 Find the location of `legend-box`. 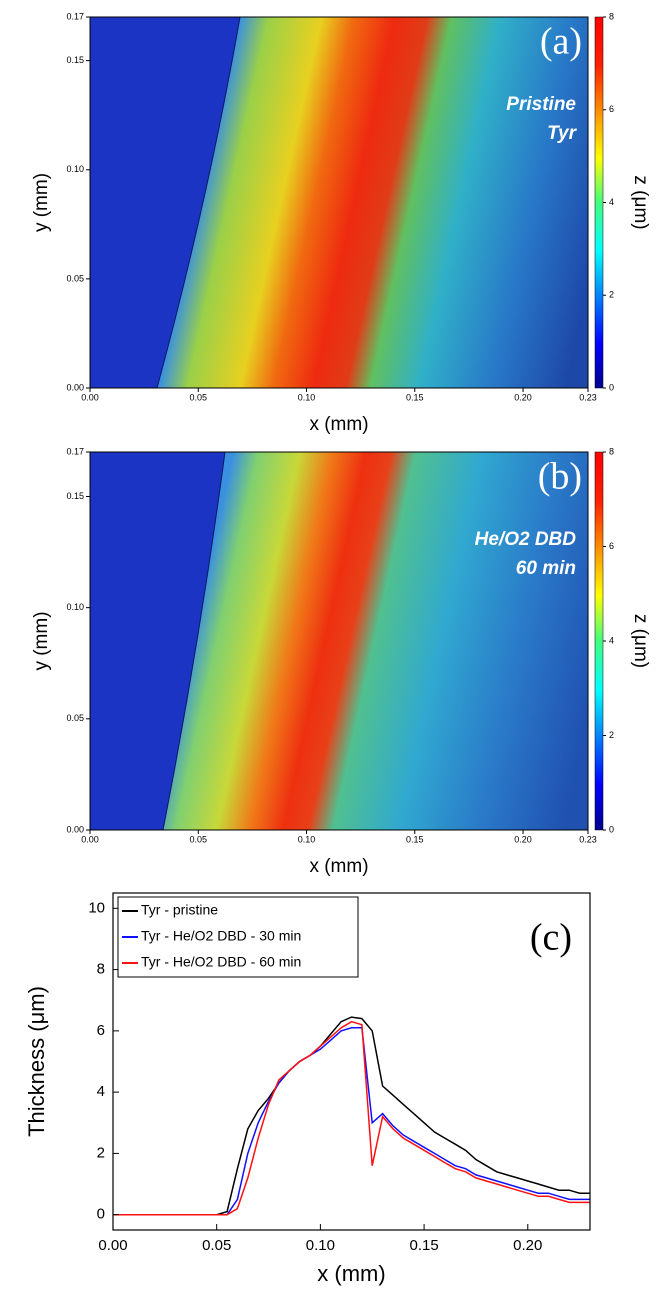

legend-box is located at coordinates (238, 937).